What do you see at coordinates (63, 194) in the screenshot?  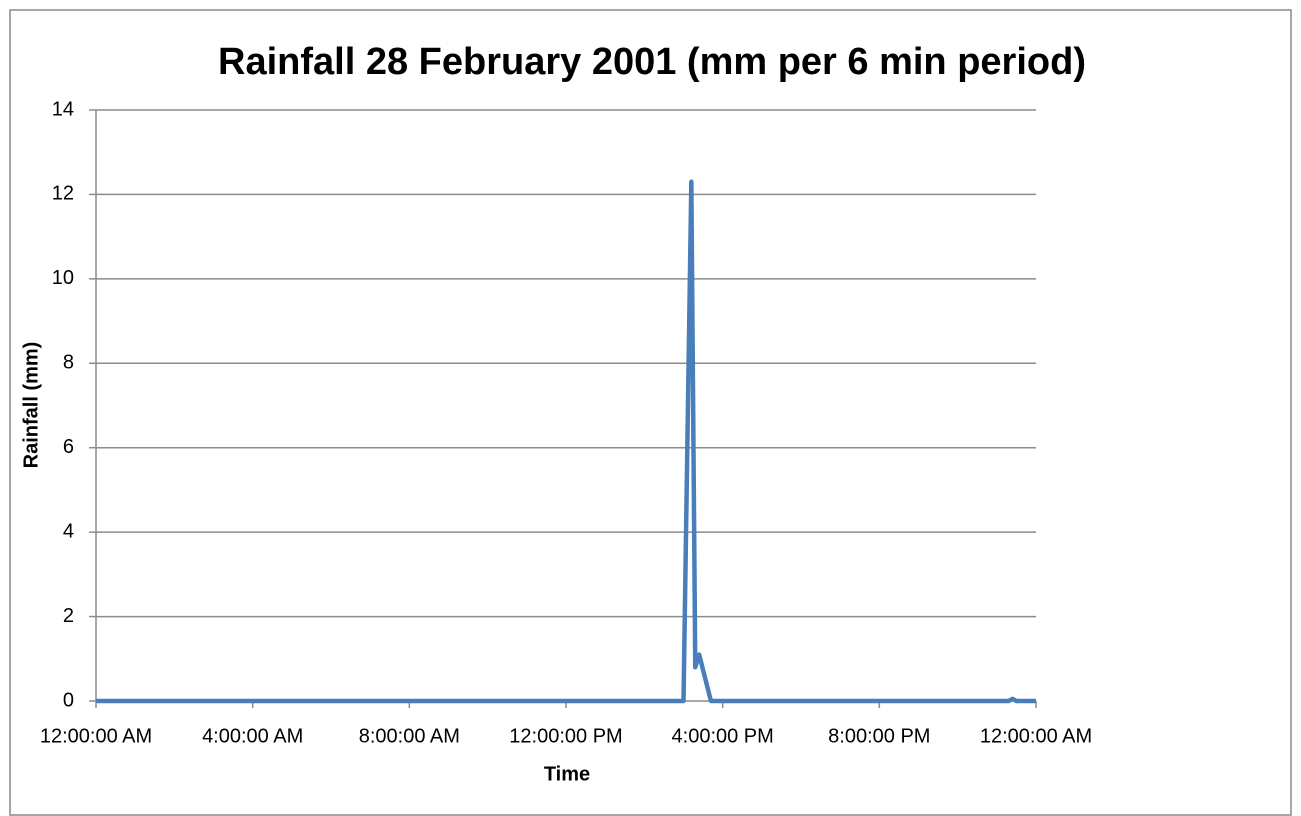 I see `y-tick-label: 12` at bounding box center [63, 194].